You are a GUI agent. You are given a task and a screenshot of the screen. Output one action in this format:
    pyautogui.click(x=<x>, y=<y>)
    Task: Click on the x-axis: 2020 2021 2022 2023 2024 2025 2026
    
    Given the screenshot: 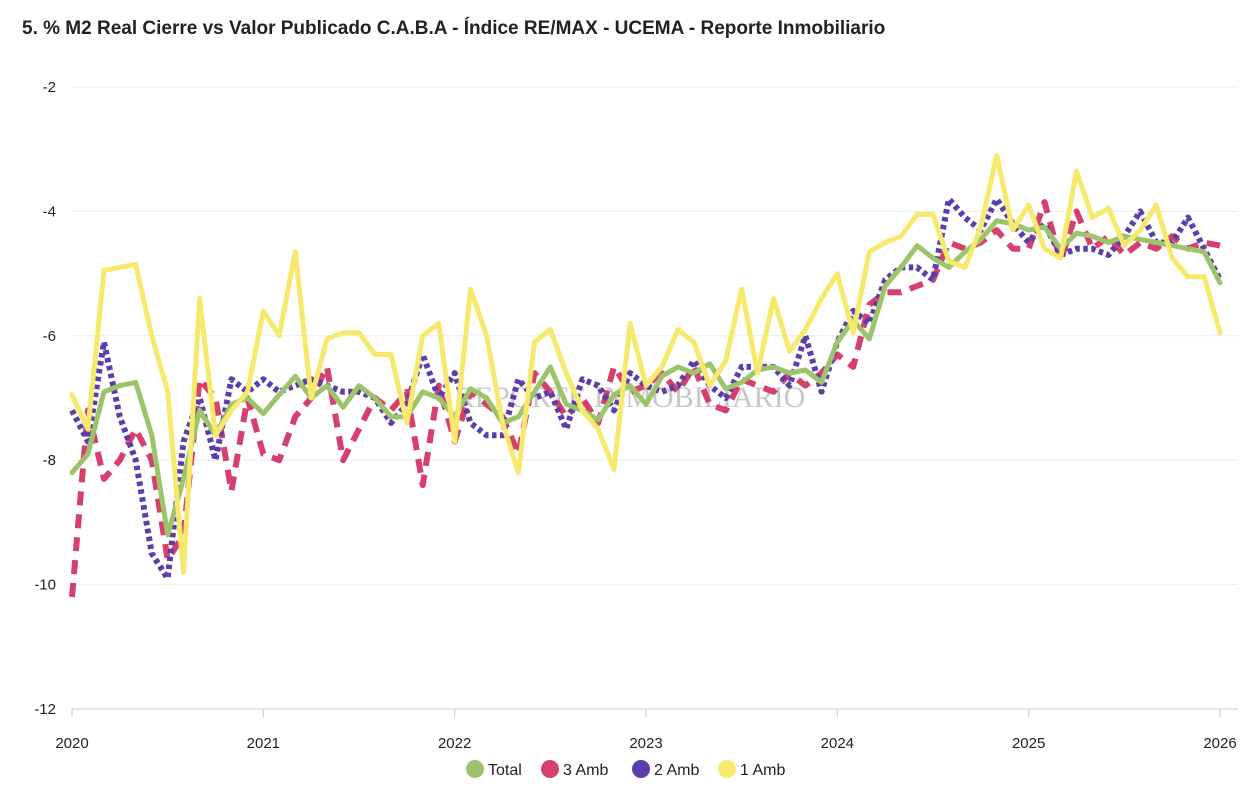 What is the action you would take?
    pyautogui.click(x=646, y=730)
    